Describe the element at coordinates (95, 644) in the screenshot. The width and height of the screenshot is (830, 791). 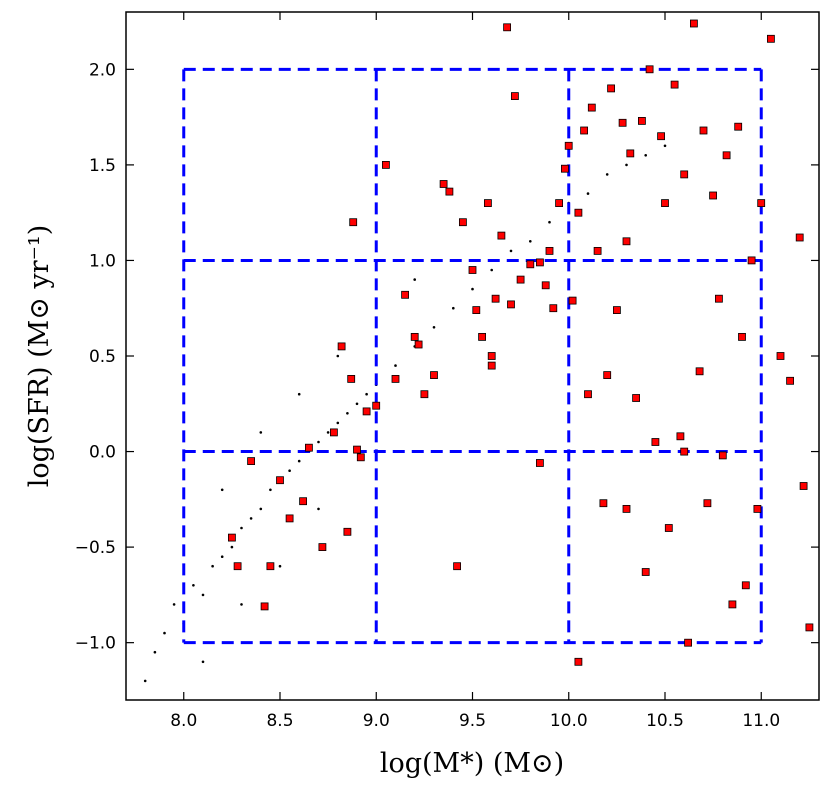
I see `y-tick-label: −1.0` at that location.